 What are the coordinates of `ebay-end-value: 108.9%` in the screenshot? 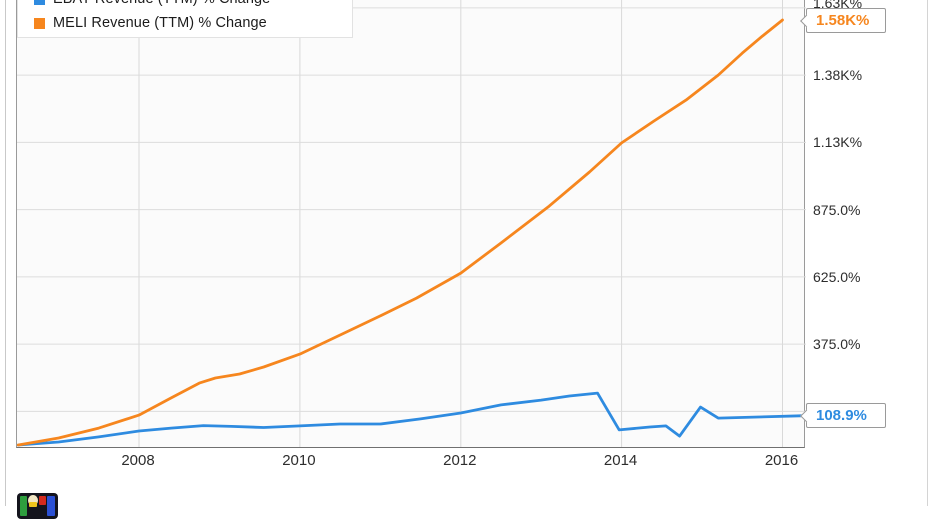 It's located at (841, 416).